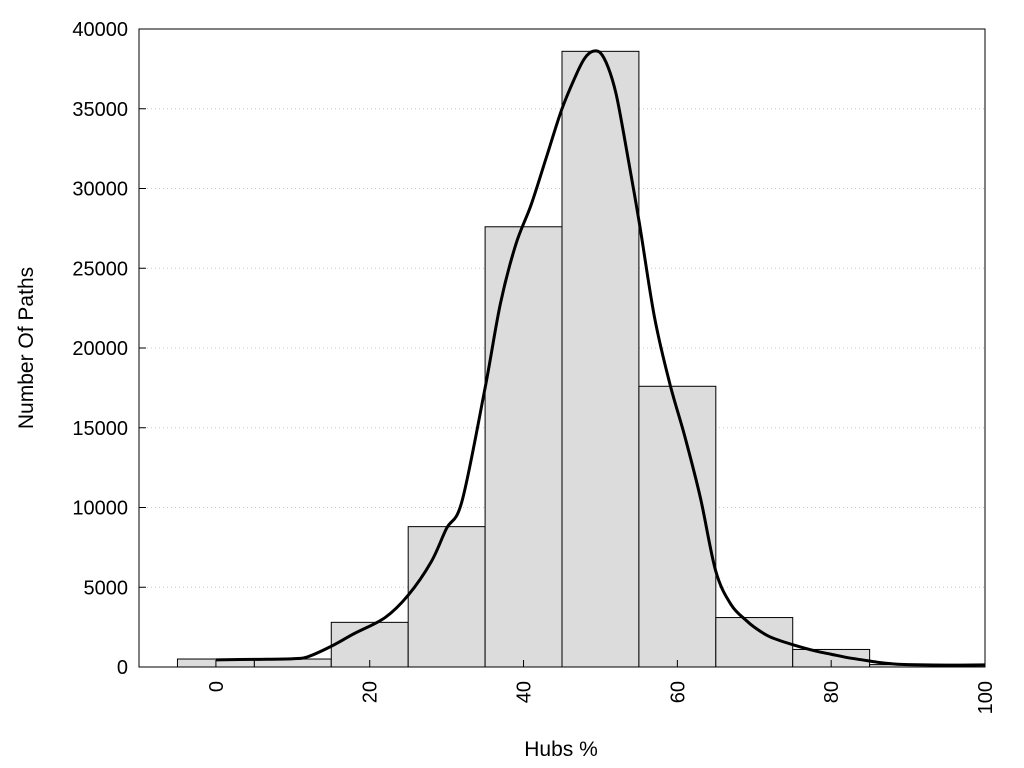 The image size is (1024, 768). Describe the element at coordinates (100, 509) in the screenshot. I see `y-tick-label: 10000` at that location.